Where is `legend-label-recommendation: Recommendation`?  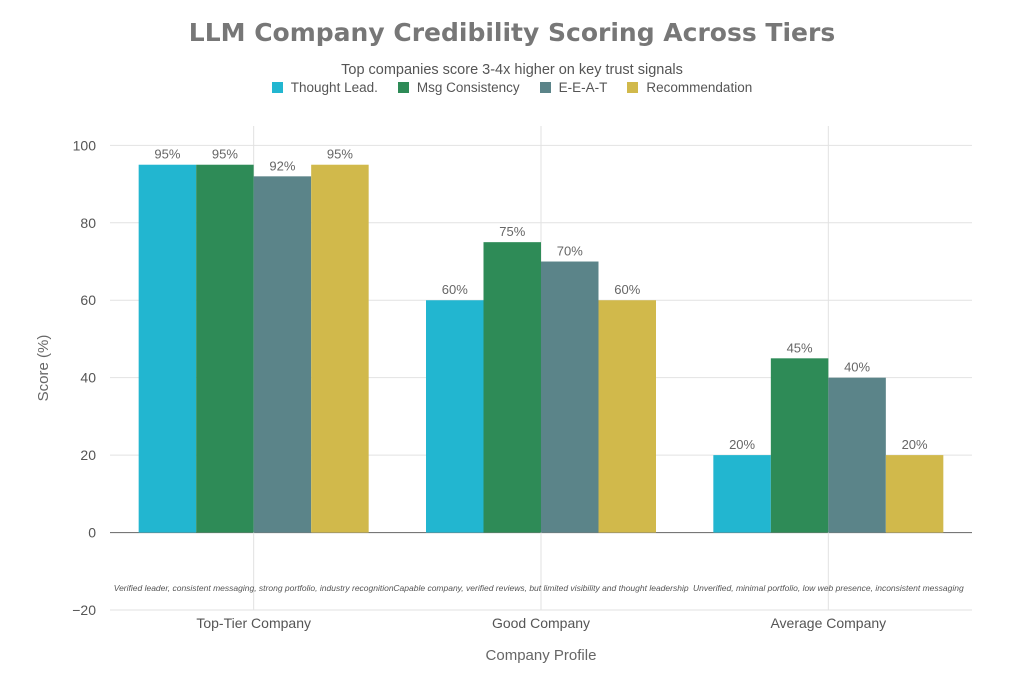
legend-label-recommendation: Recommendation is located at coordinates (699, 87).